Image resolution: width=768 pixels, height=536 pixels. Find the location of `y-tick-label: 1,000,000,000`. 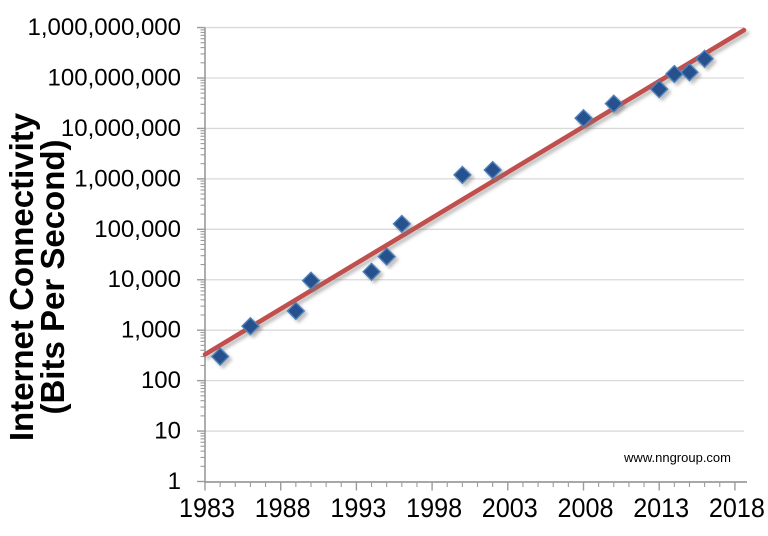

y-tick-label: 1,000,000,000 is located at coordinates (104, 27).